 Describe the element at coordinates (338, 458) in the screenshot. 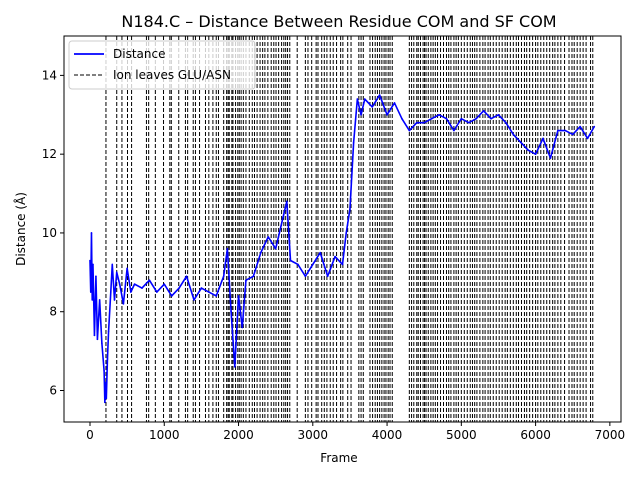

I see `x-axis-label: Frame` at that location.